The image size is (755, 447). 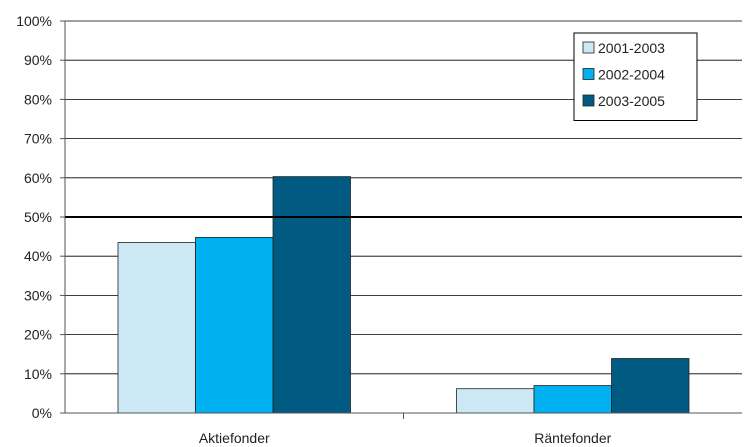 What do you see at coordinates (650, 386) in the screenshot?
I see `bar-räntefonder-2003-2005` at bounding box center [650, 386].